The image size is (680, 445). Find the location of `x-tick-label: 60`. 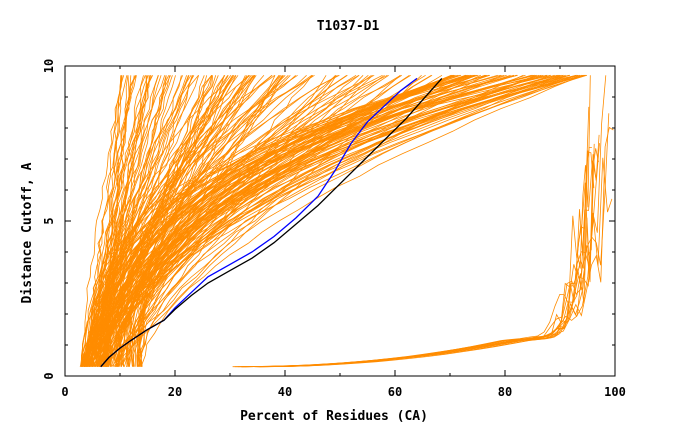

x-tick-label: 60 is located at coordinates (395, 392).